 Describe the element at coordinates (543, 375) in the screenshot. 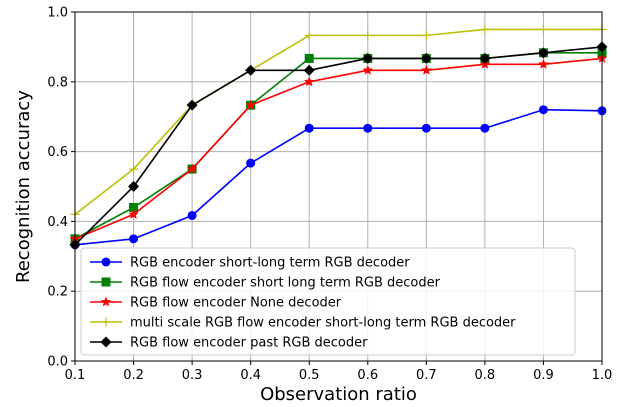

I see `x-tick-label: 0.9` at that location.